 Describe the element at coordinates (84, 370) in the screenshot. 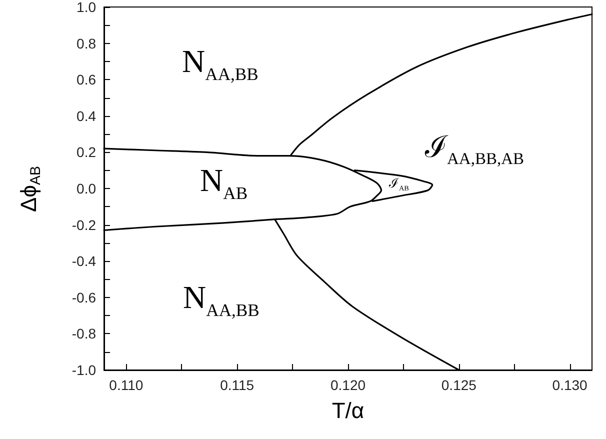

I see `y-tick-label: -1.0` at that location.